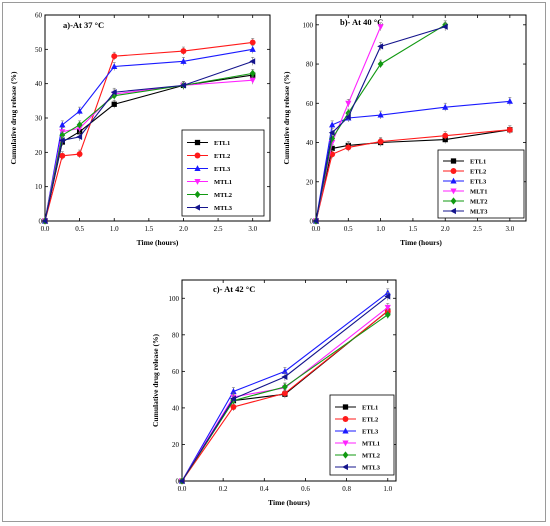 The image size is (550, 526). What do you see at coordinates (45, 229) in the screenshot?
I see `x-tick-label: 0.0` at bounding box center [45, 229].